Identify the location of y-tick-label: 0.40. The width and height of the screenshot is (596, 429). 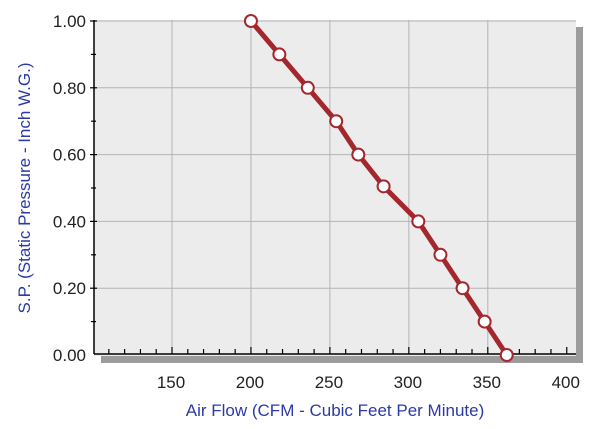
(69, 221).